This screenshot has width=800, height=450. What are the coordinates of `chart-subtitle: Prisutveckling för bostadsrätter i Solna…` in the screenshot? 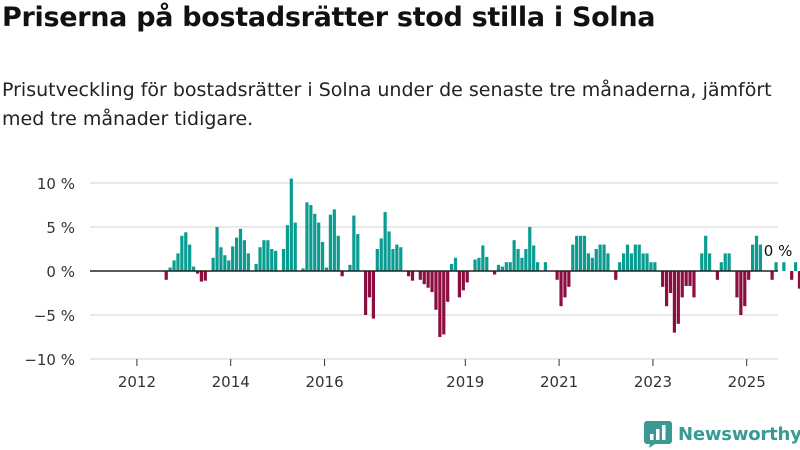 It's located at (387, 104).